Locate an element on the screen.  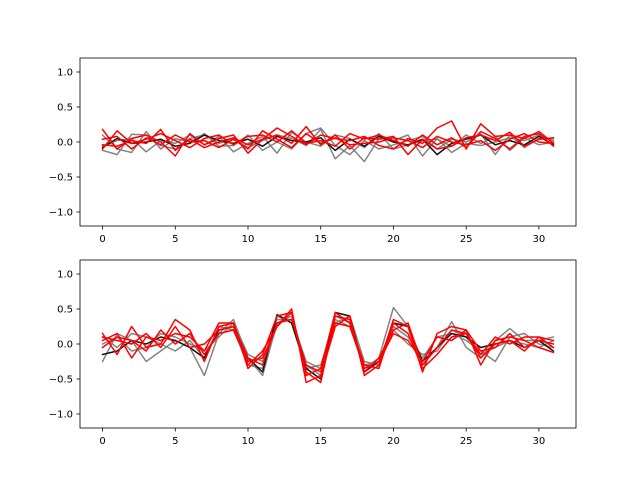
bottom-x-tick-label: 15 is located at coordinates (320, 441).